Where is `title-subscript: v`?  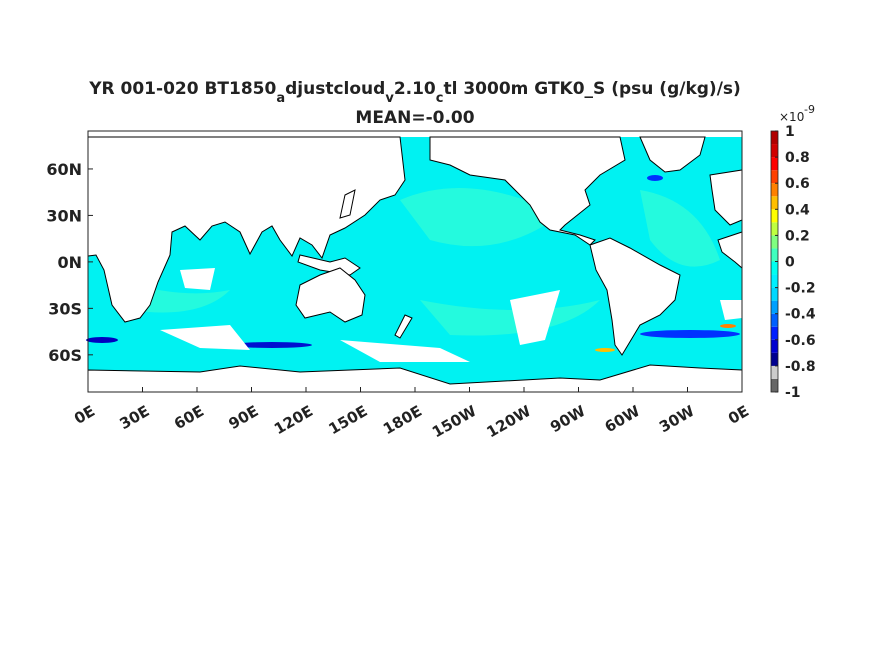 title-subscript: v is located at coordinates (389, 98).